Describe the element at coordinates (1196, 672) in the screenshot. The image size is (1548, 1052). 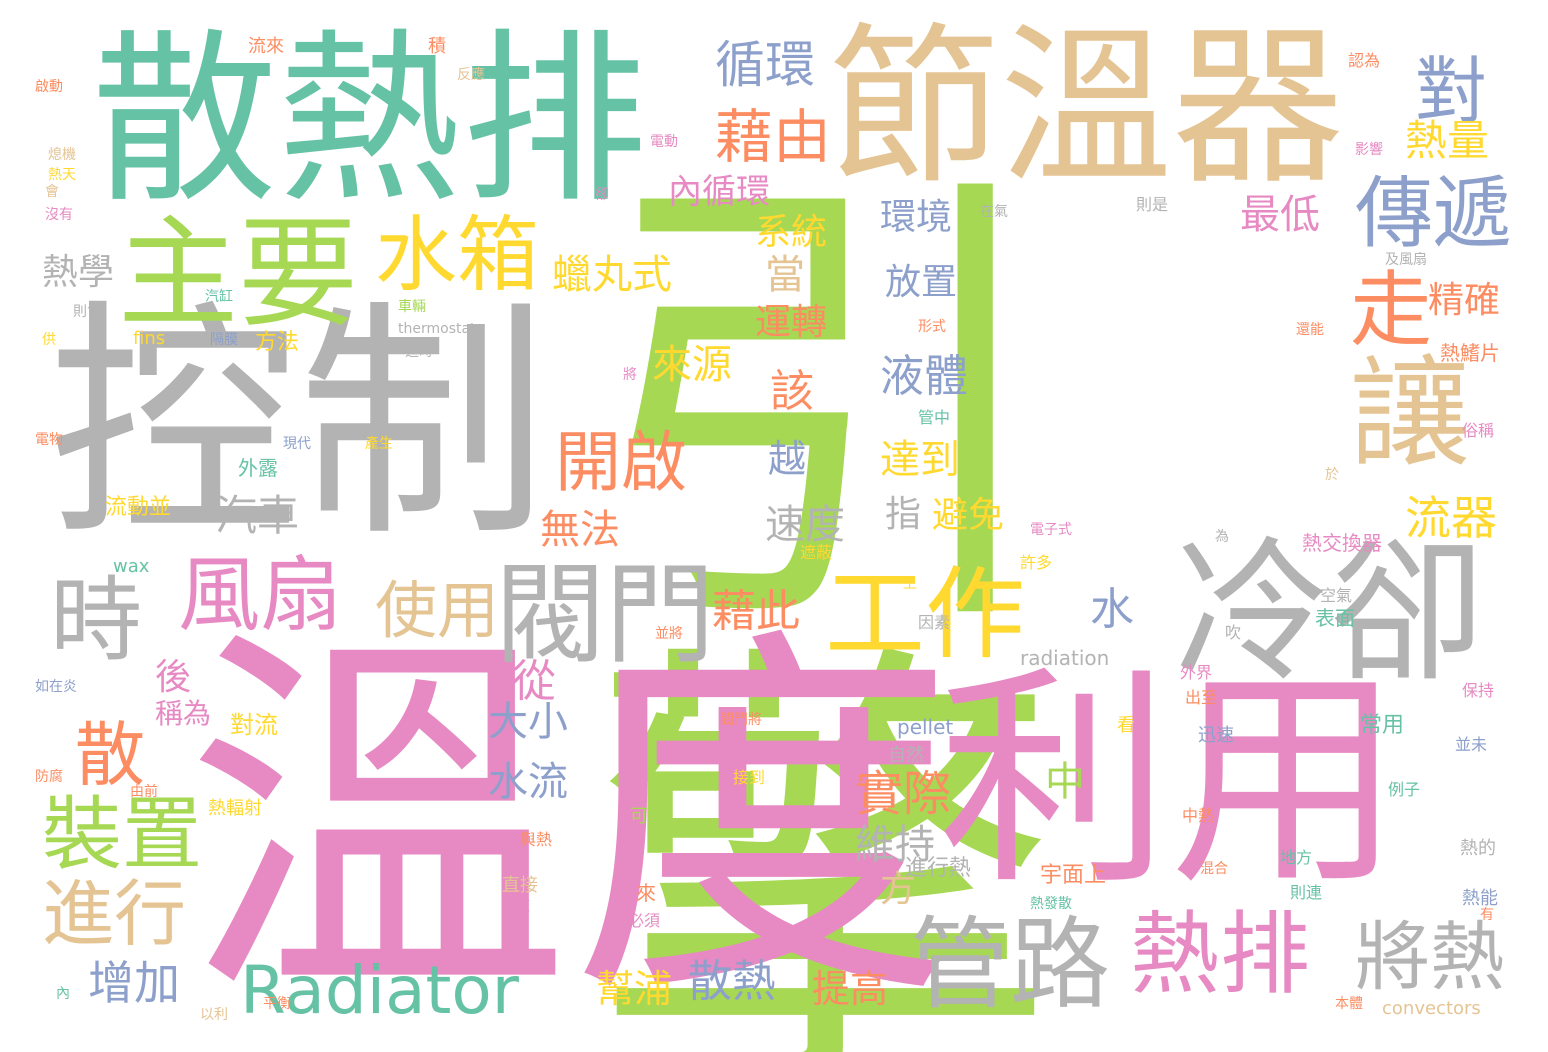
I see `word-outside: 外界` at that location.